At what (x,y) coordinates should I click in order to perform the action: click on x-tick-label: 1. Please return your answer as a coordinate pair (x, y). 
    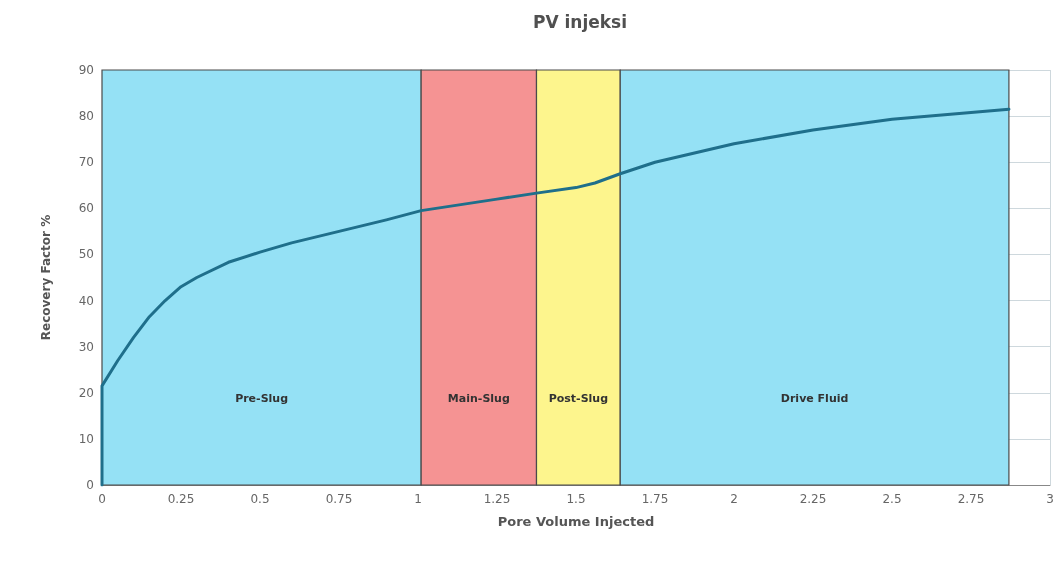
    Looking at the image, I should click on (418, 499).